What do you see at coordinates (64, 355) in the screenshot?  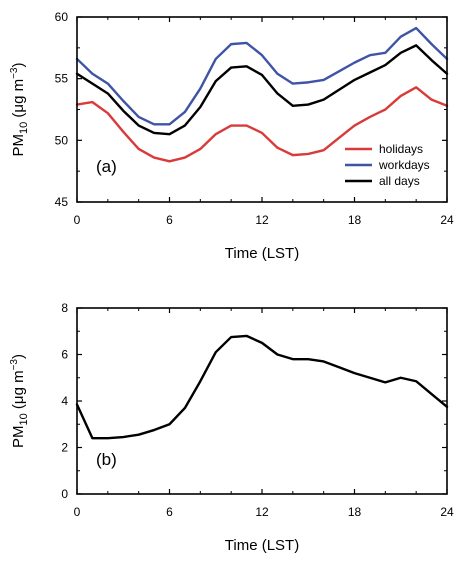 I see `y-tick-label: 6` at bounding box center [64, 355].